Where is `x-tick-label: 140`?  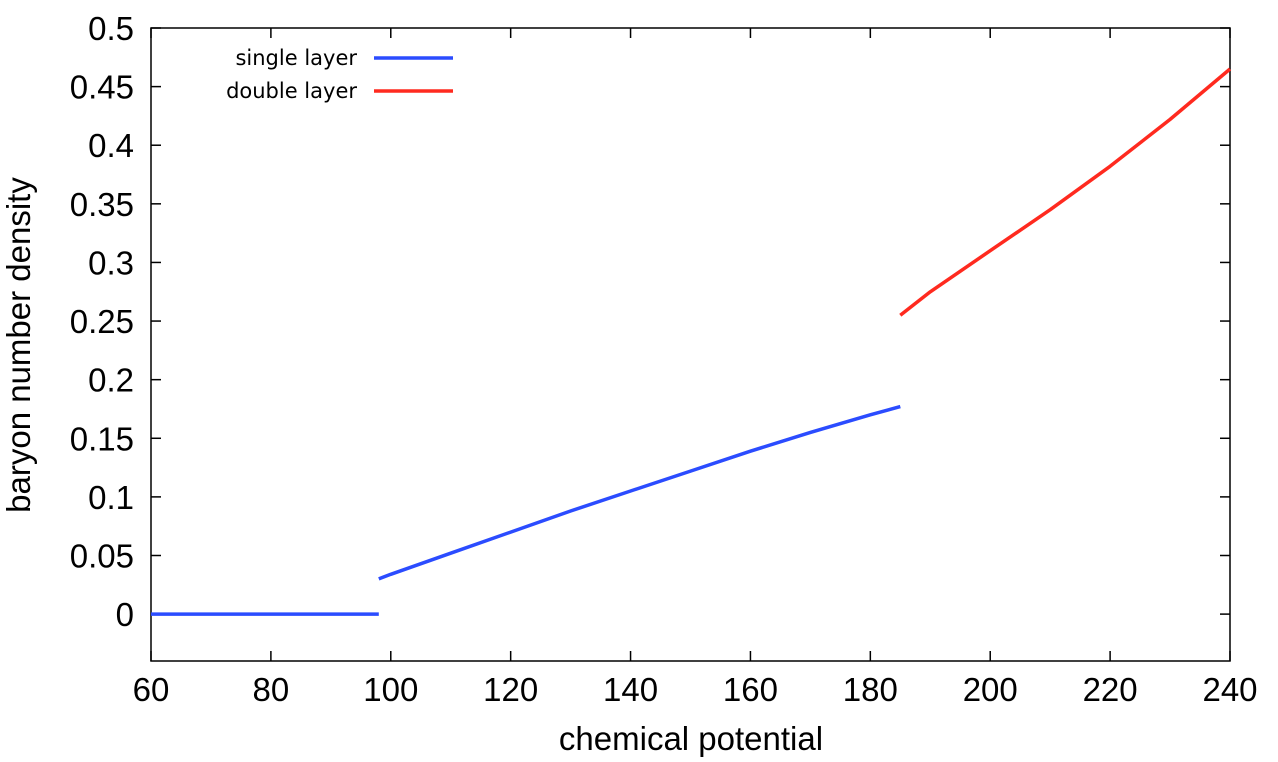
x-tick-label: 140 is located at coordinates (630, 689).